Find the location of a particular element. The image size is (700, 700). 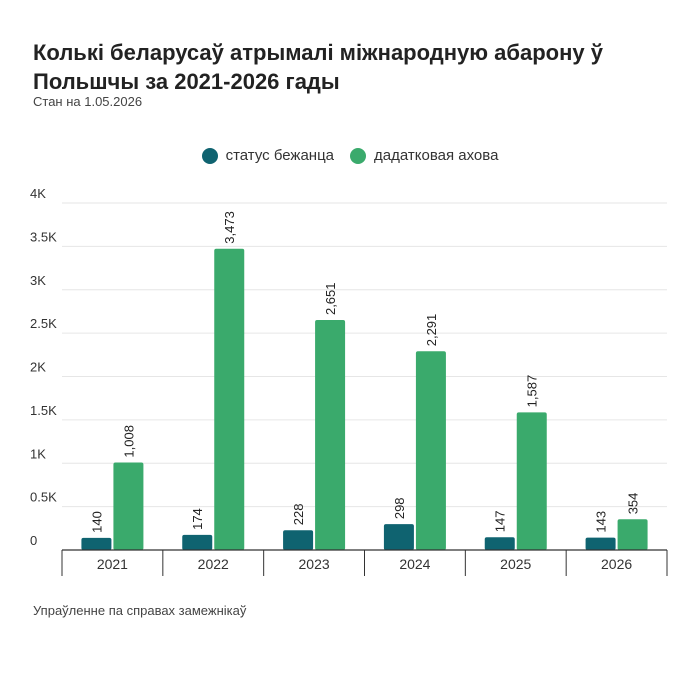

bar-value-label: 1,587 is located at coordinates (532, 391).